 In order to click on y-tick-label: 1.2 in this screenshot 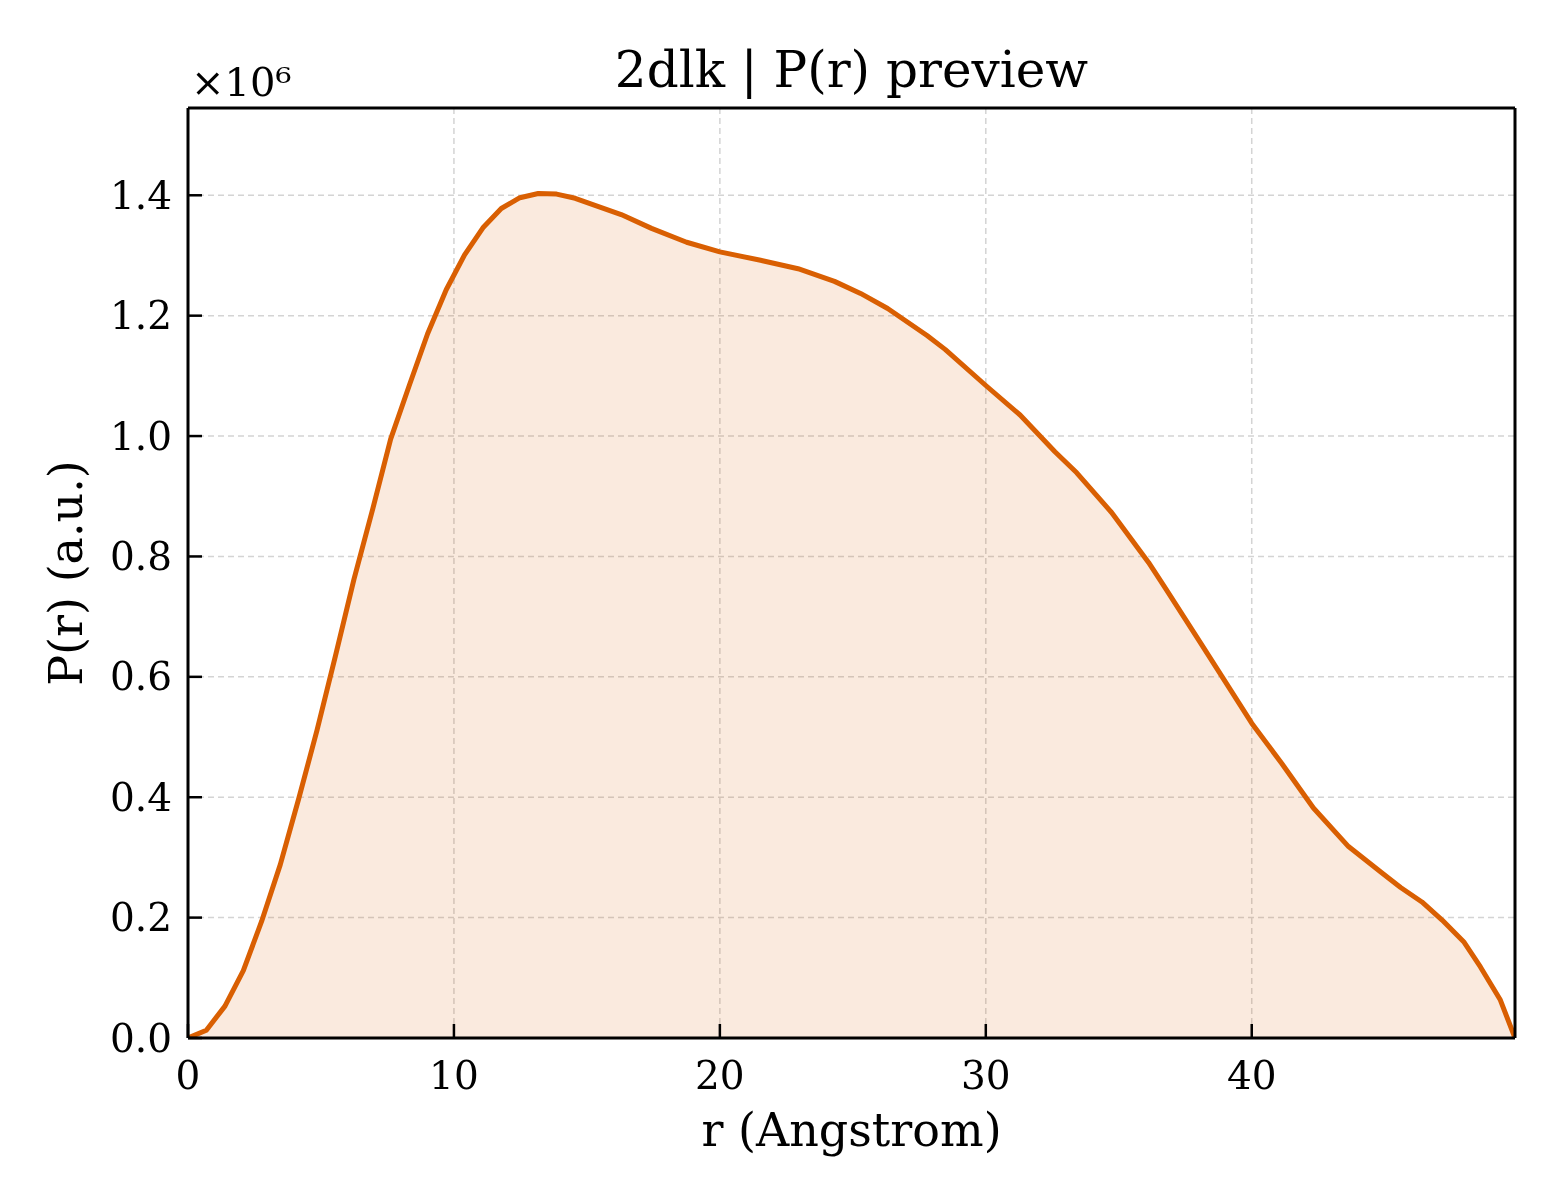, I will do `click(140, 316)`.